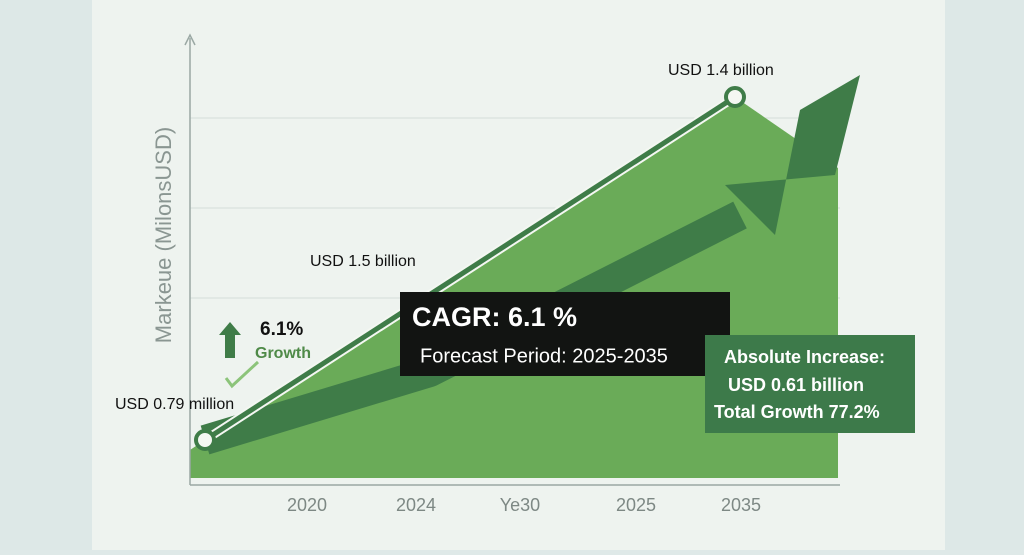  I want to click on increase-box, so click(810, 384).